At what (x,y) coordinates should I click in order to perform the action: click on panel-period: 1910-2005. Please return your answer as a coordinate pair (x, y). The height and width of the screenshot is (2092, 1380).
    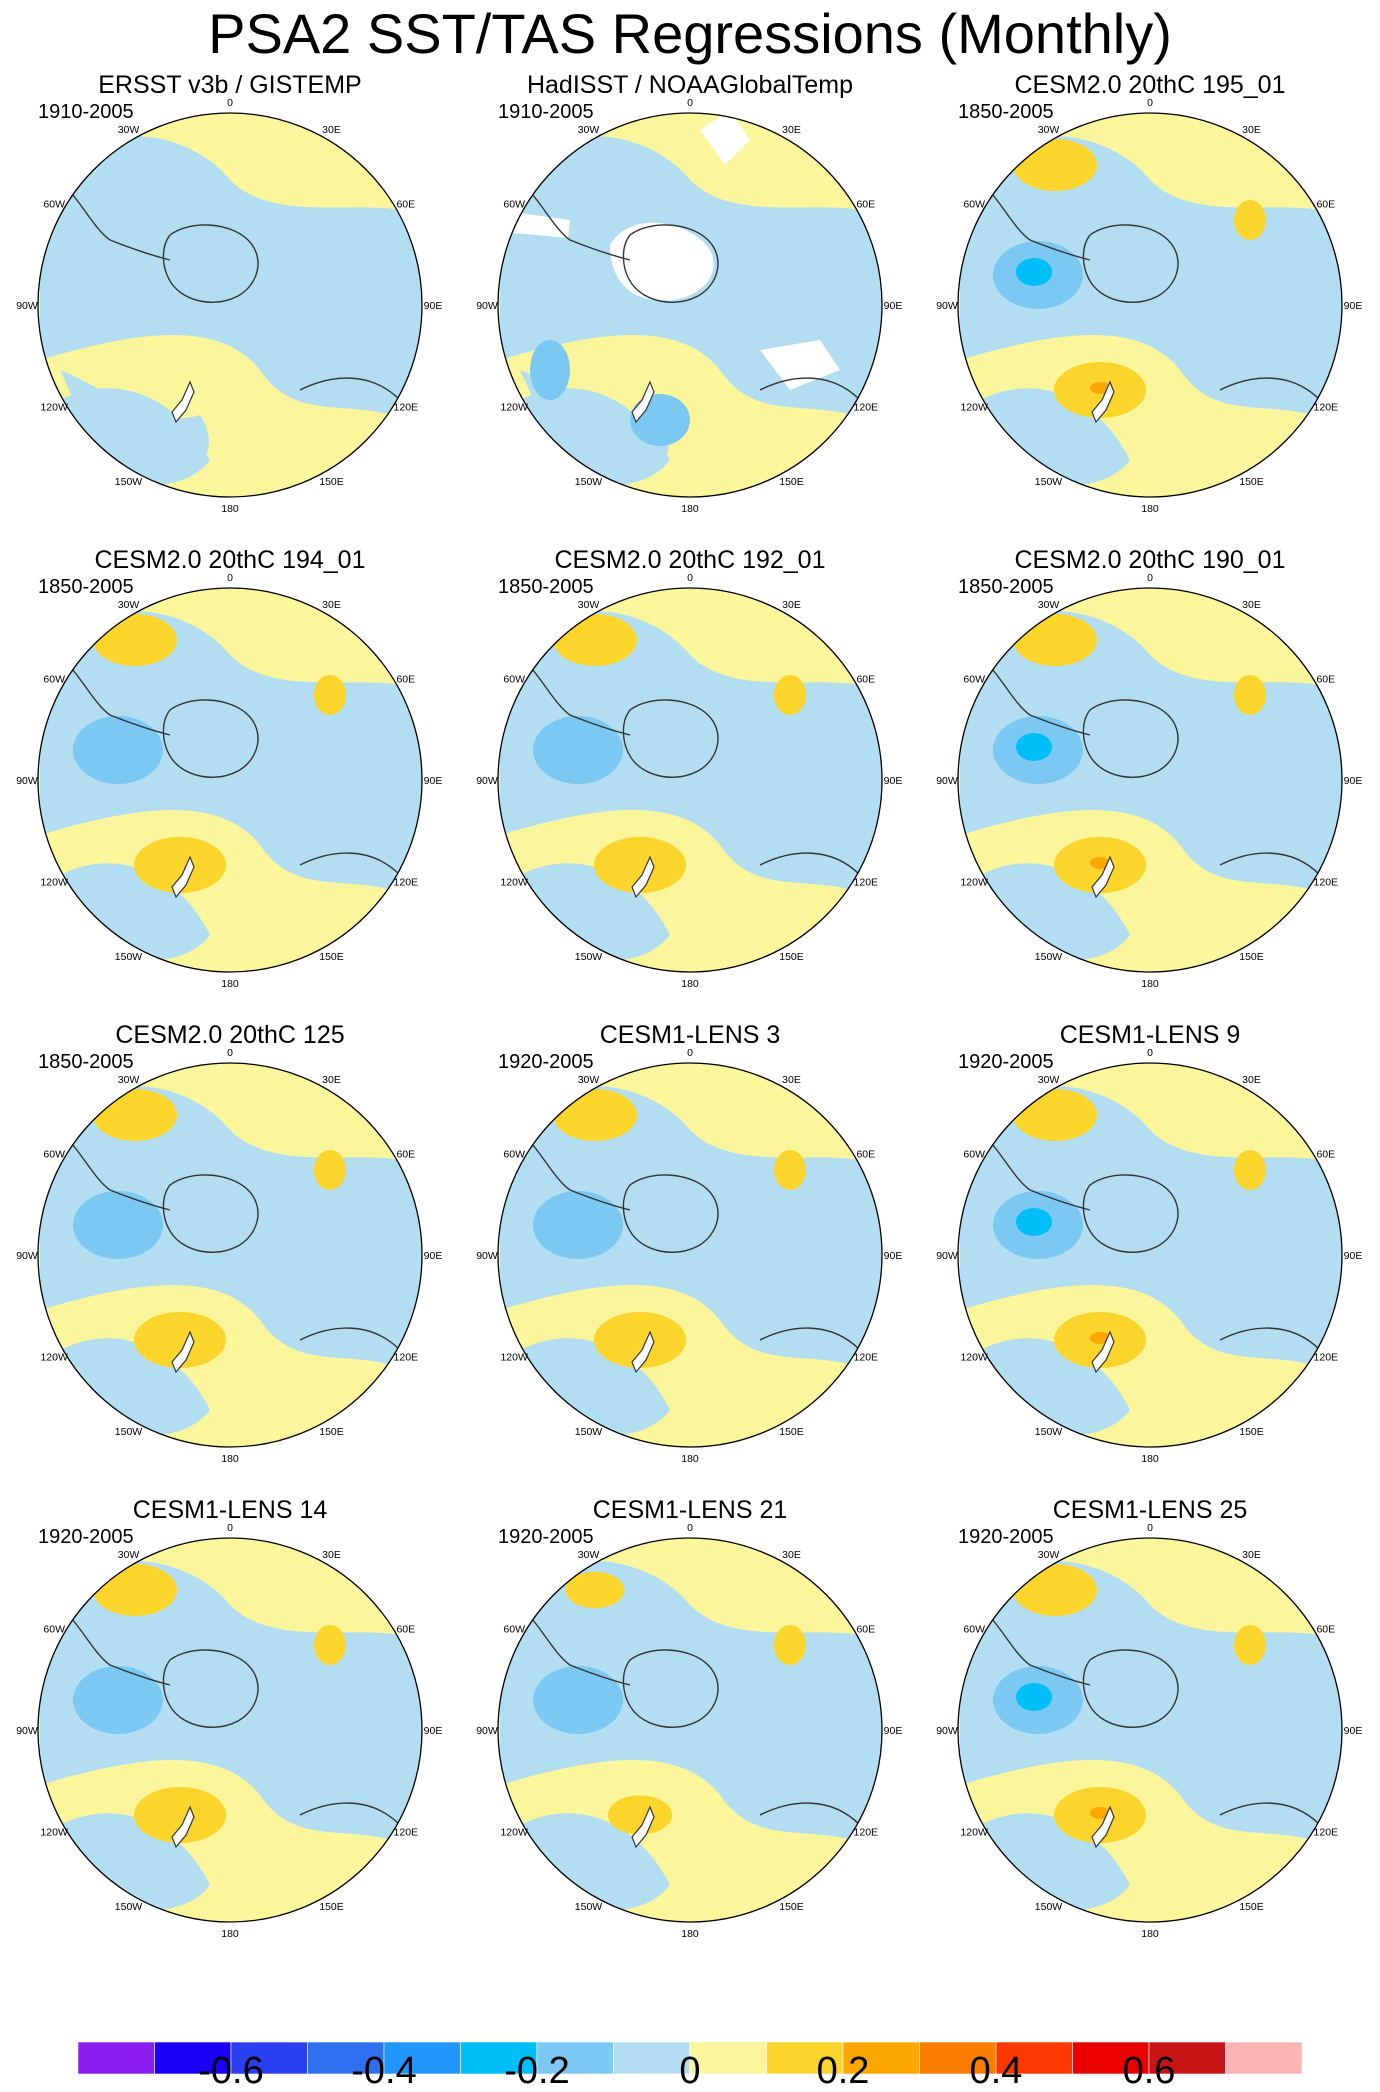
    Looking at the image, I should click on (86, 112).